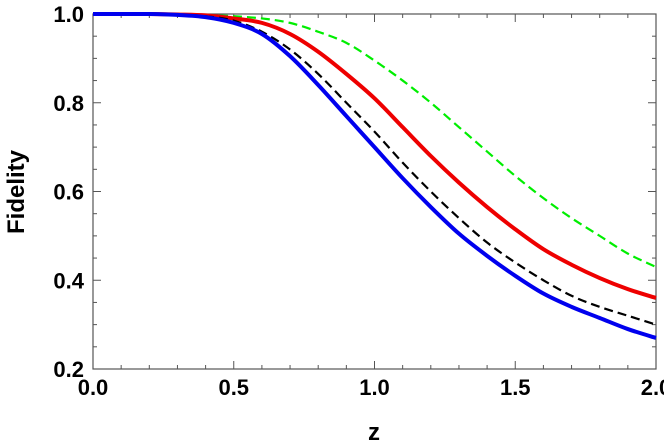 Image resolution: width=664 pixels, height=447 pixels. What do you see at coordinates (16, 191) in the screenshot?
I see `y-axis-title: Fidelity` at bounding box center [16, 191].